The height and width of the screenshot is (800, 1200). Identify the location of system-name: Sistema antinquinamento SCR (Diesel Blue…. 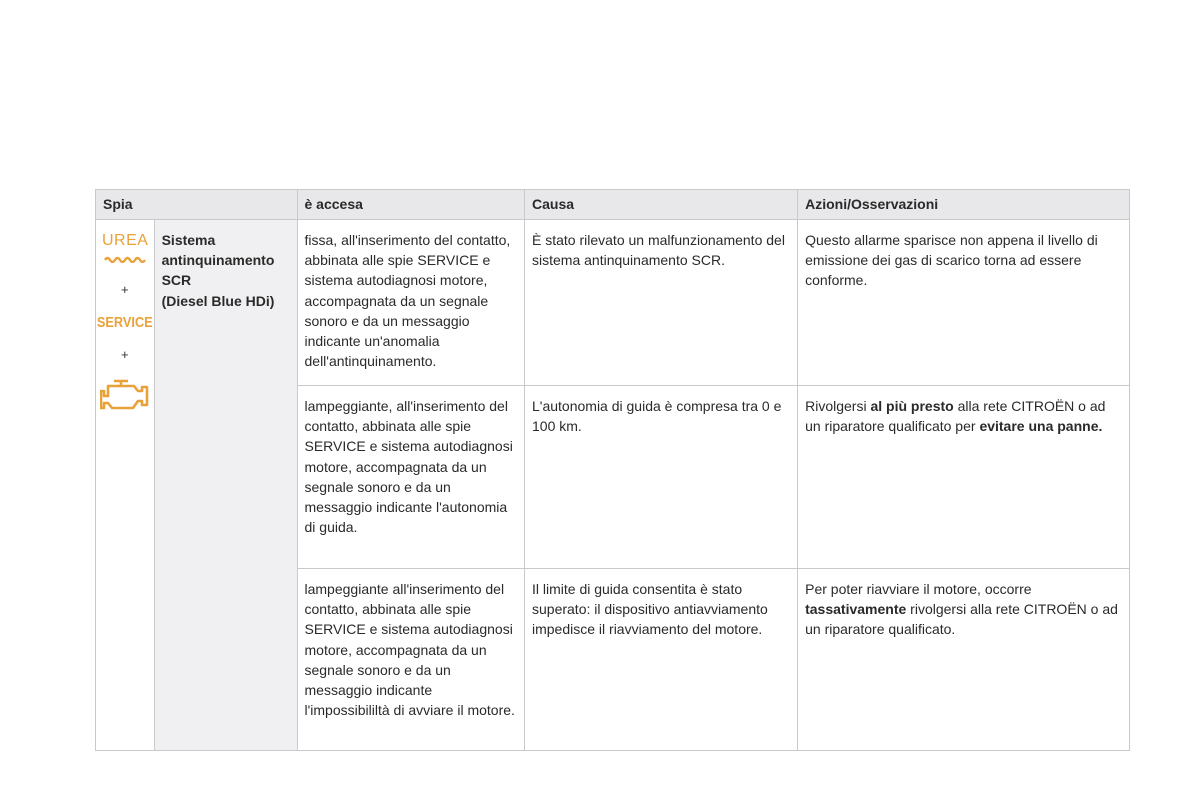
(225, 485).